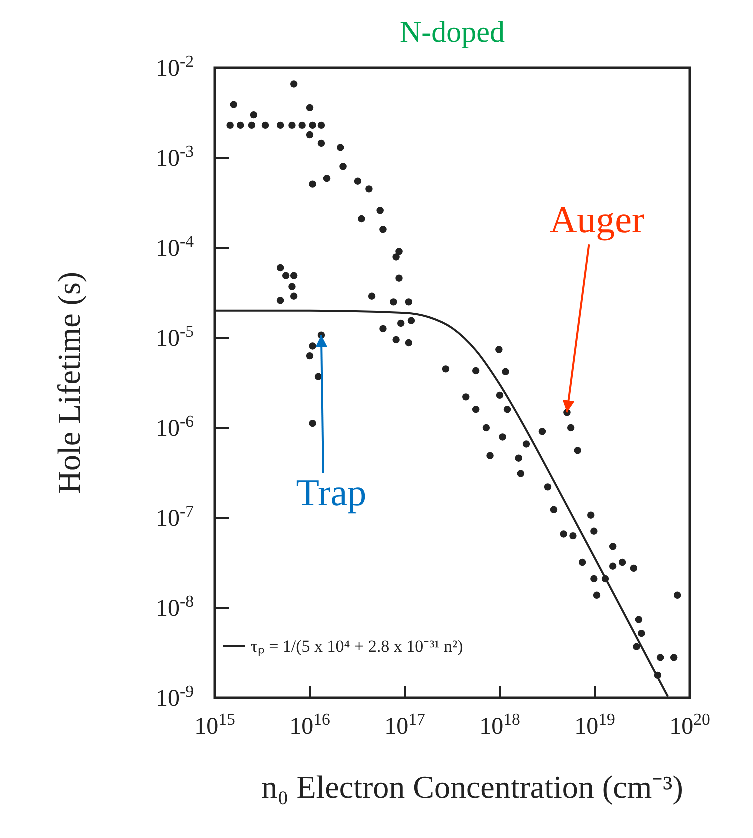 This screenshot has width=753, height=838. Describe the element at coordinates (175, 427) in the screenshot. I see `y-tick-label: 10$^{-6}$` at that location.